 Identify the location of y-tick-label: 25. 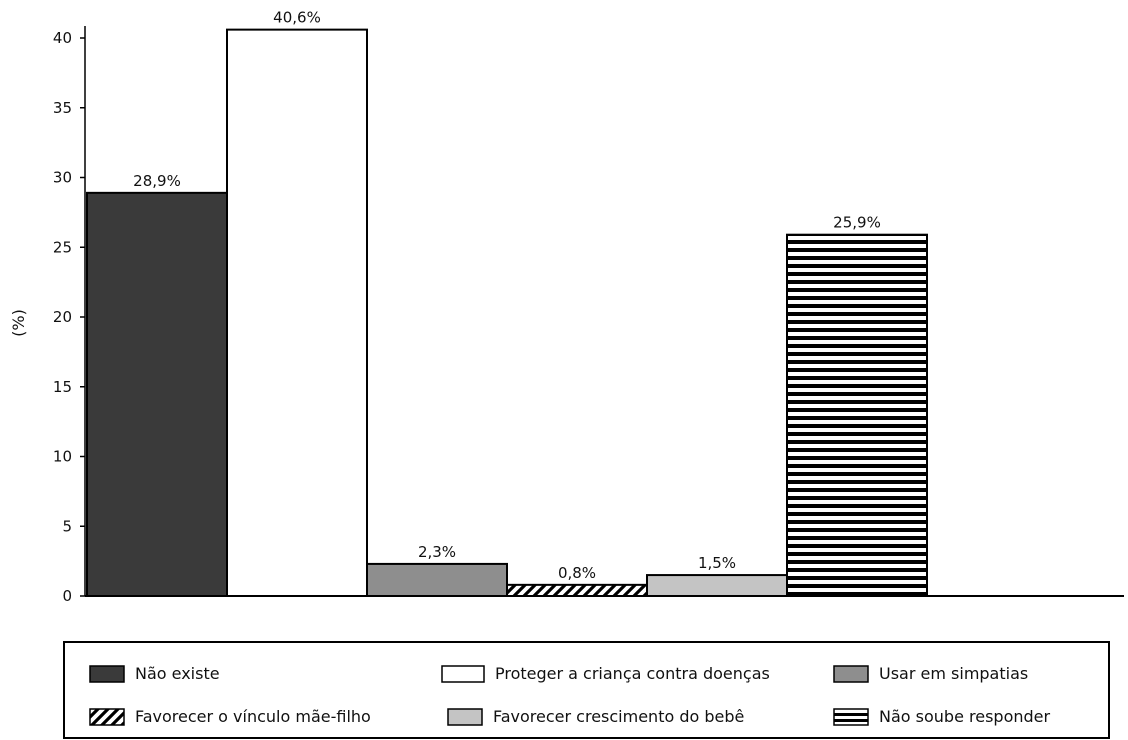
(62, 247).